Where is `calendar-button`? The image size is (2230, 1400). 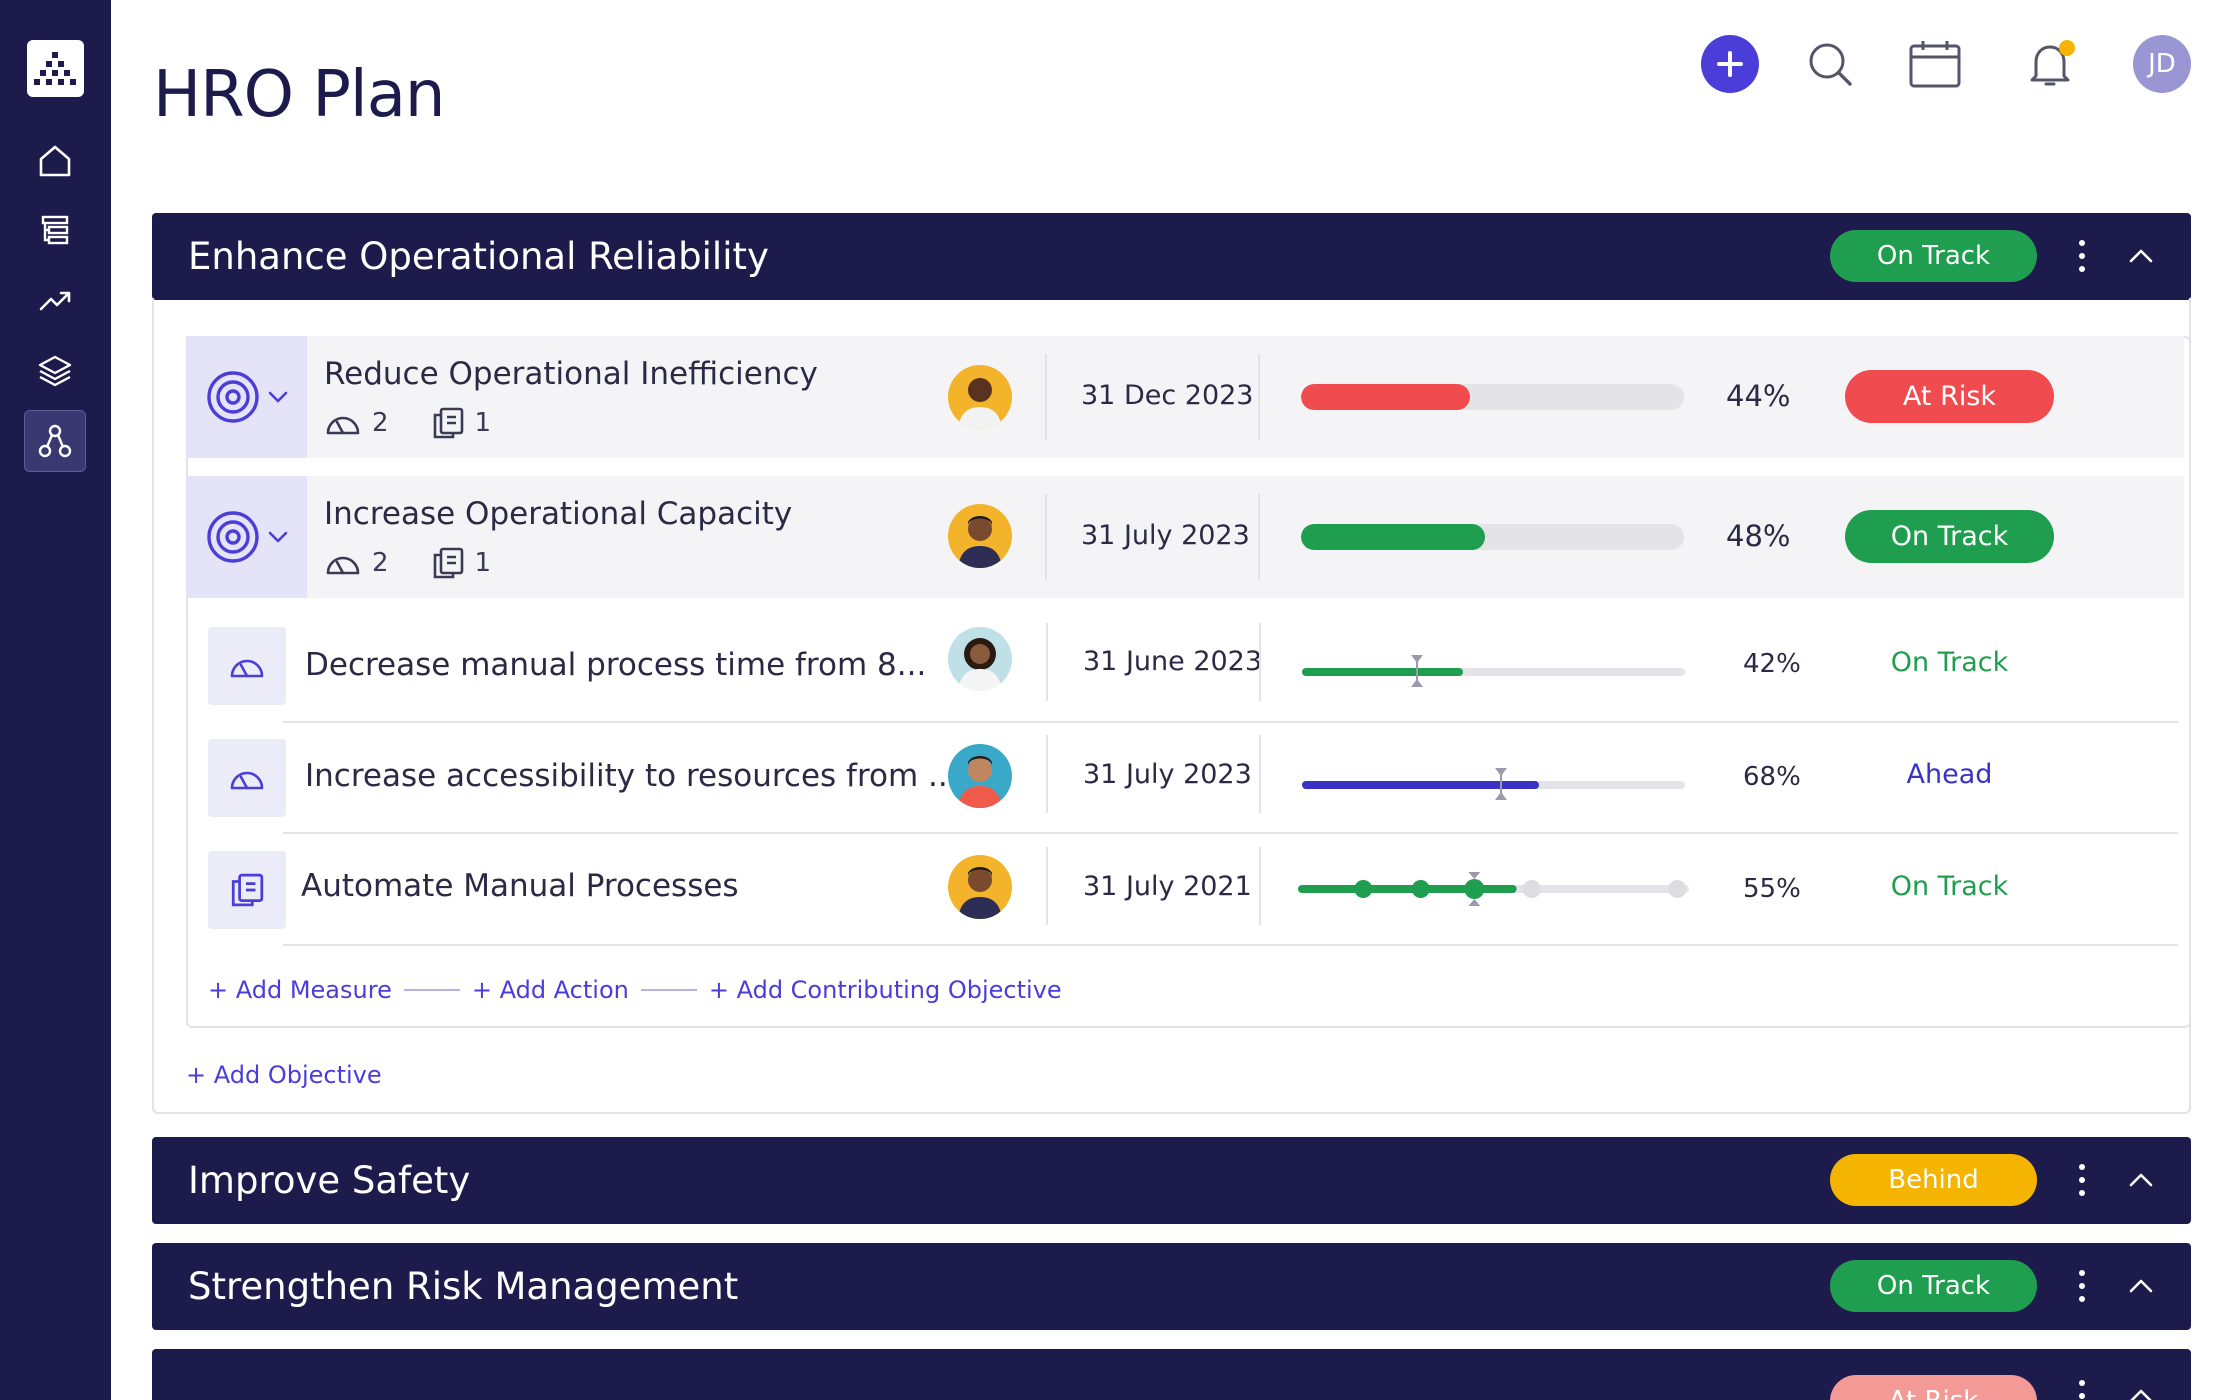 calendar-button is located at coordinates (1935, 64).